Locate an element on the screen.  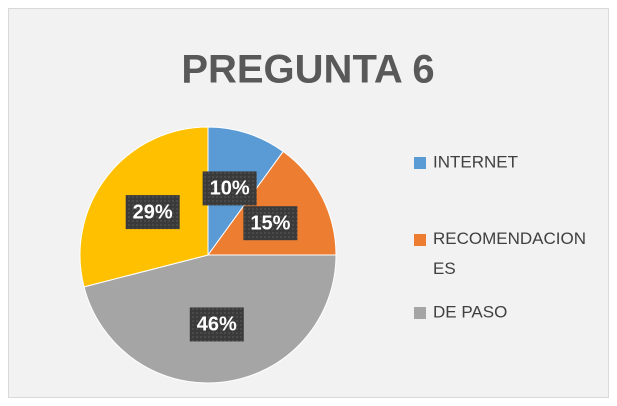
legend-label: RECOMENDACION ES is located at coordinates (509, 253).